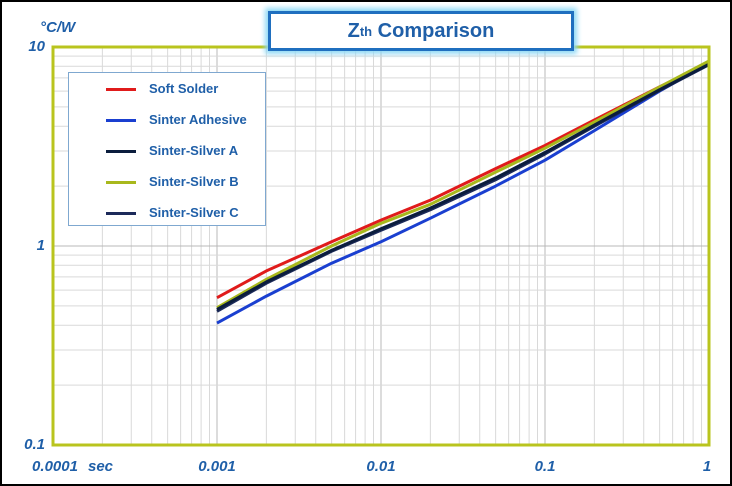 The width and height of the screenshot is (732, 486). I want to click on legend-item: Soft Solder, so click(167, 89).